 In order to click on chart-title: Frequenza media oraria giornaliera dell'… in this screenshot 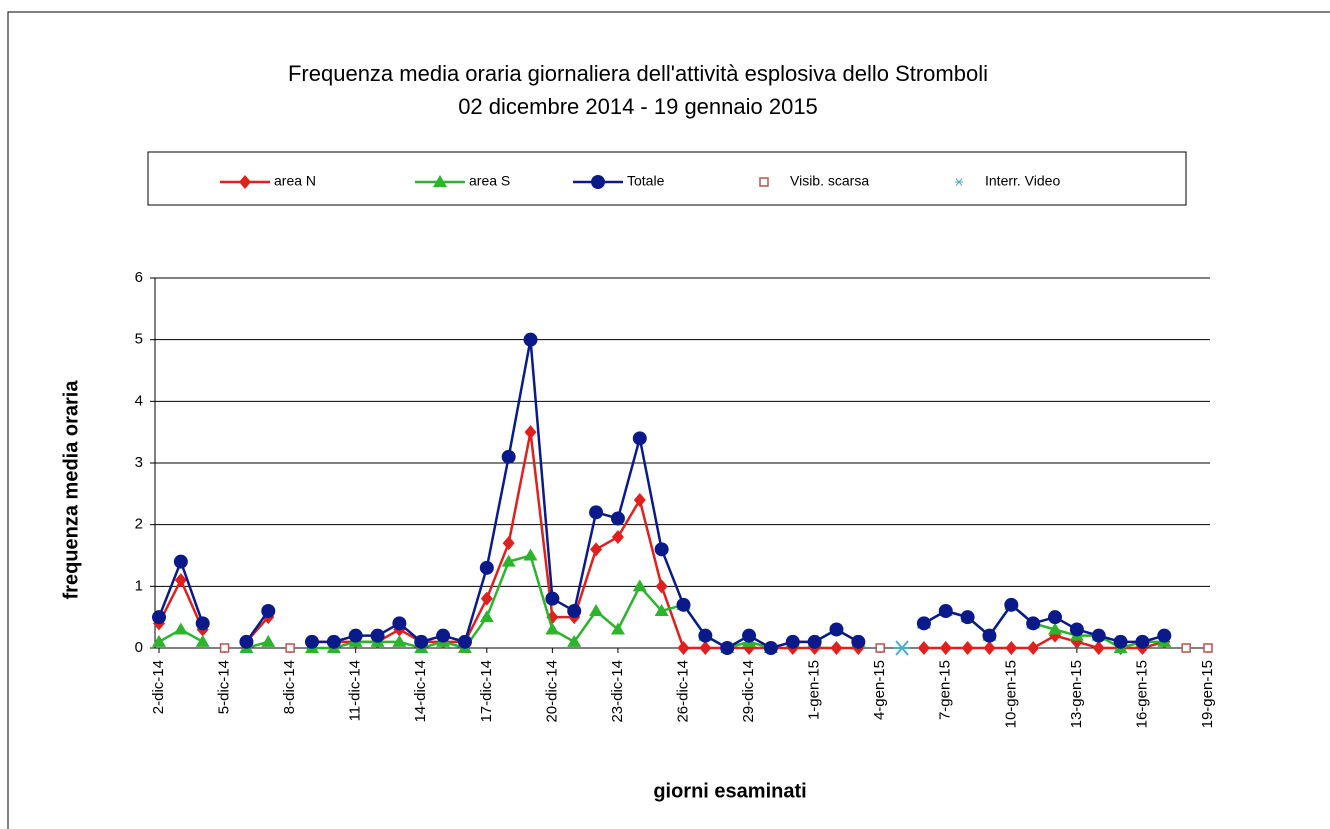, I will do `click(638, 73)`.